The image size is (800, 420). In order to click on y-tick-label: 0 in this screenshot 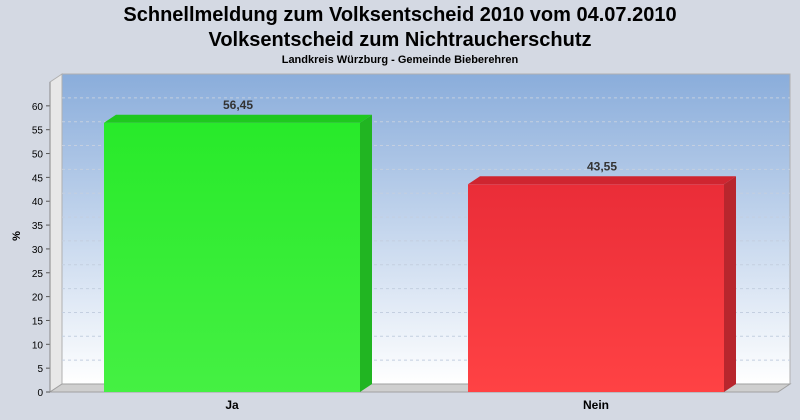, I will do `click(40, 393)`.